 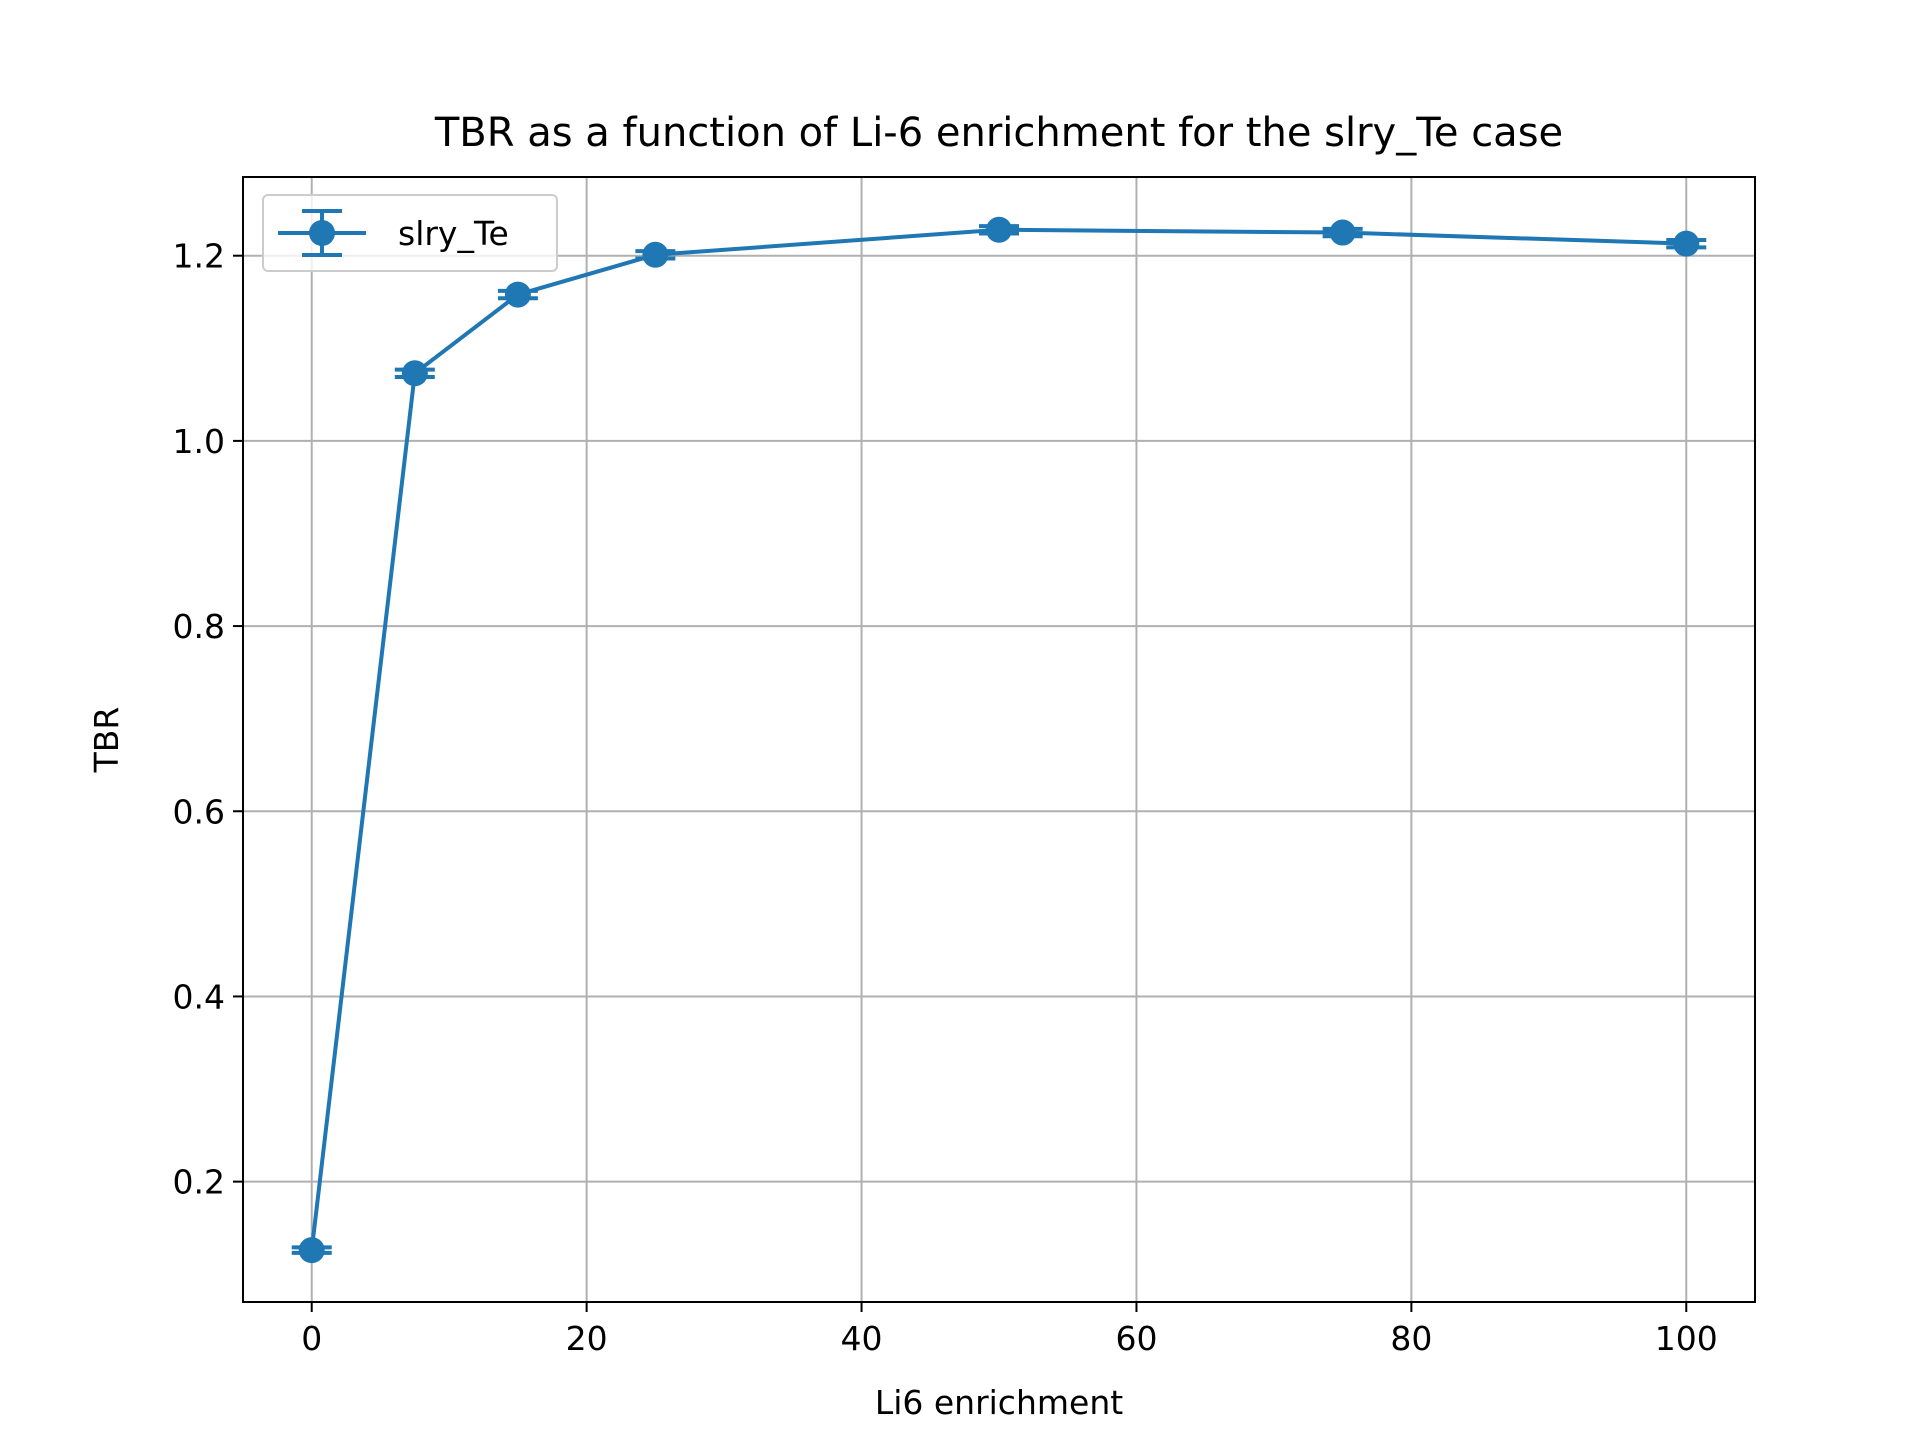 I want to click on x-tick-label: 100, so click(x=1686, y=1338).